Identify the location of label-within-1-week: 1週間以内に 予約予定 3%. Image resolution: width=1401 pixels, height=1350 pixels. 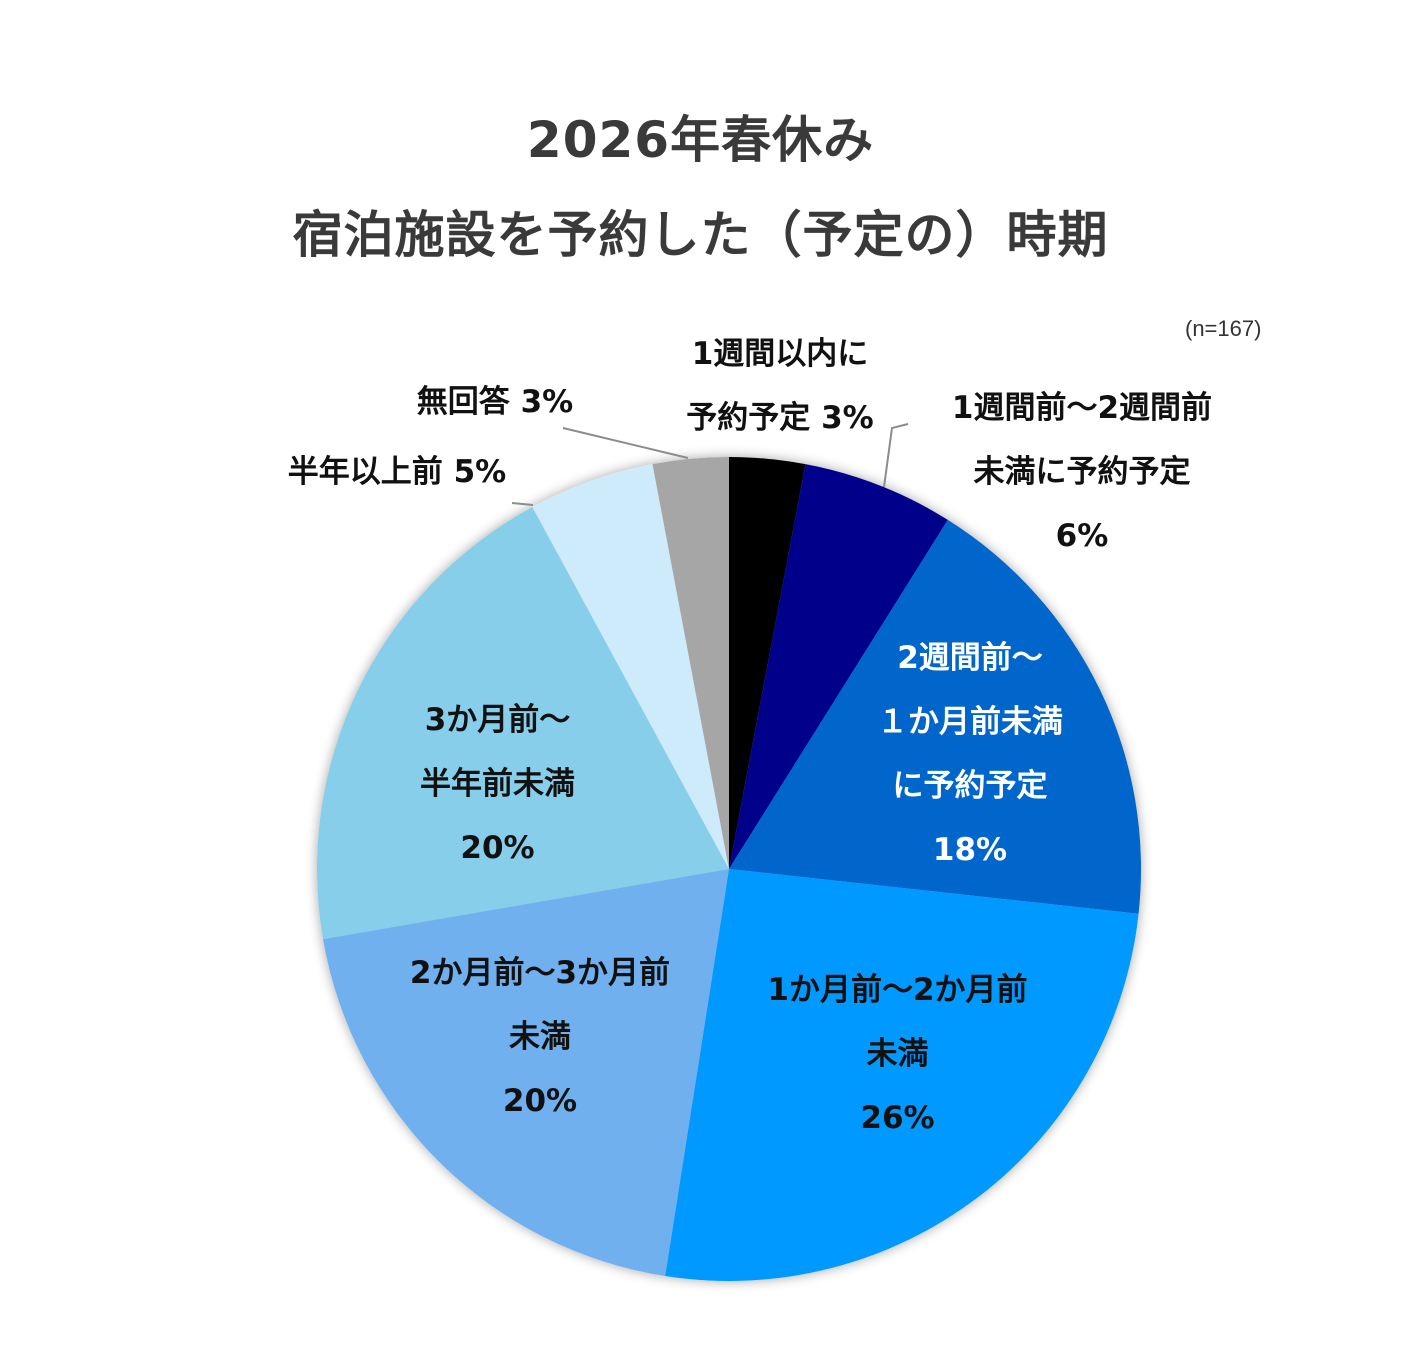
(780, 386).